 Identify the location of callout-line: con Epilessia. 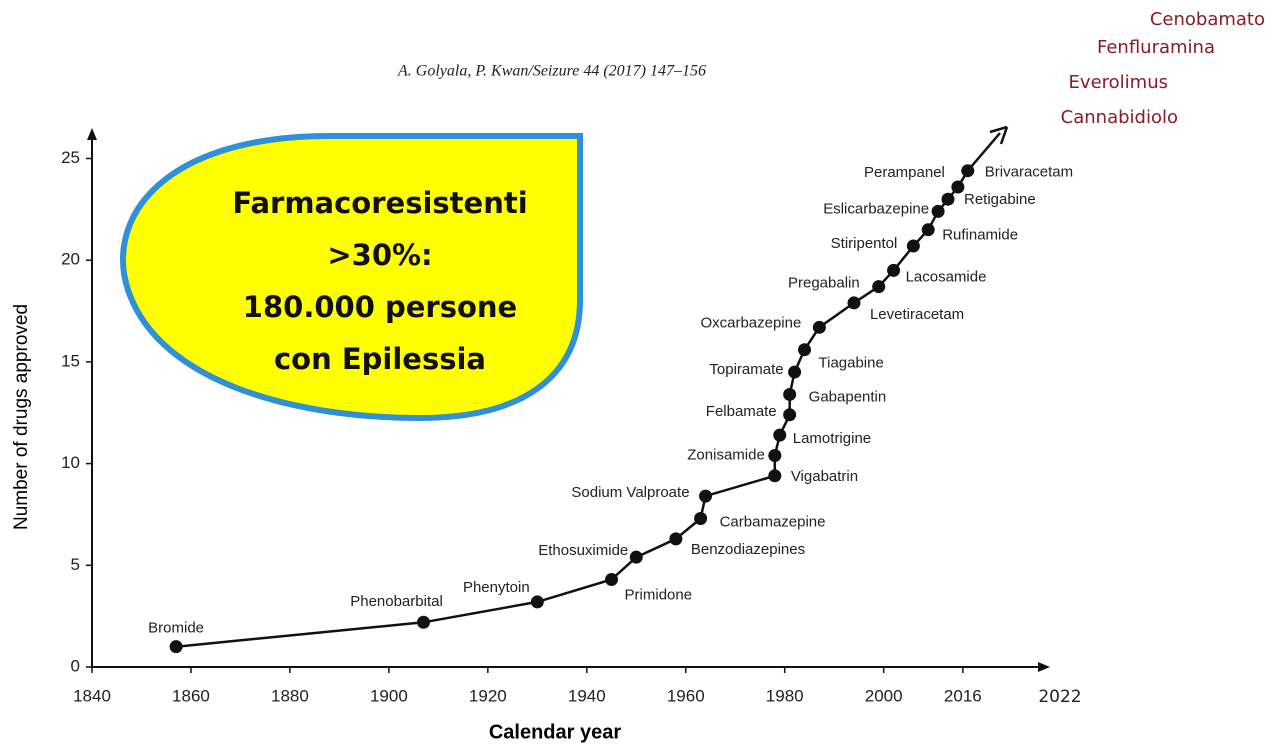
(380, 359).